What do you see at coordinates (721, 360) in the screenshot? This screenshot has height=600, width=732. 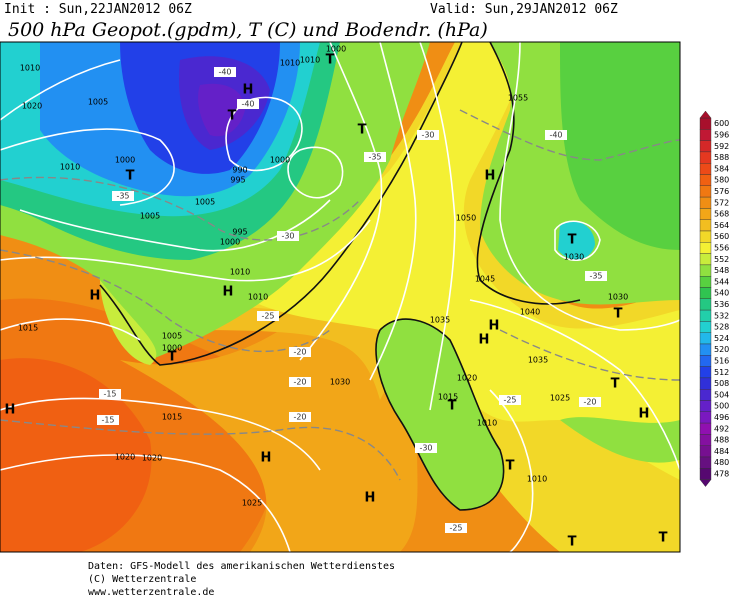 I see `colorbar-label: 516` at bounding box center [721, 360].